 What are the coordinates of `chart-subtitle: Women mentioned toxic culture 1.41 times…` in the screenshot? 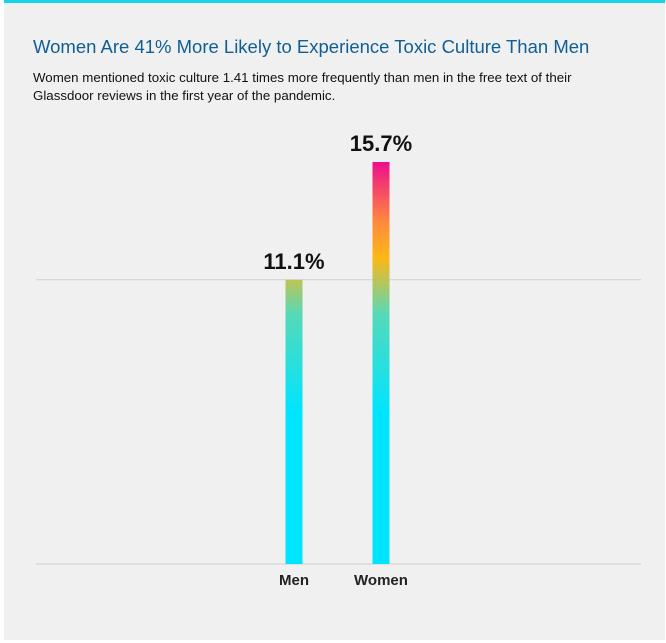 It's located at (302, 86).